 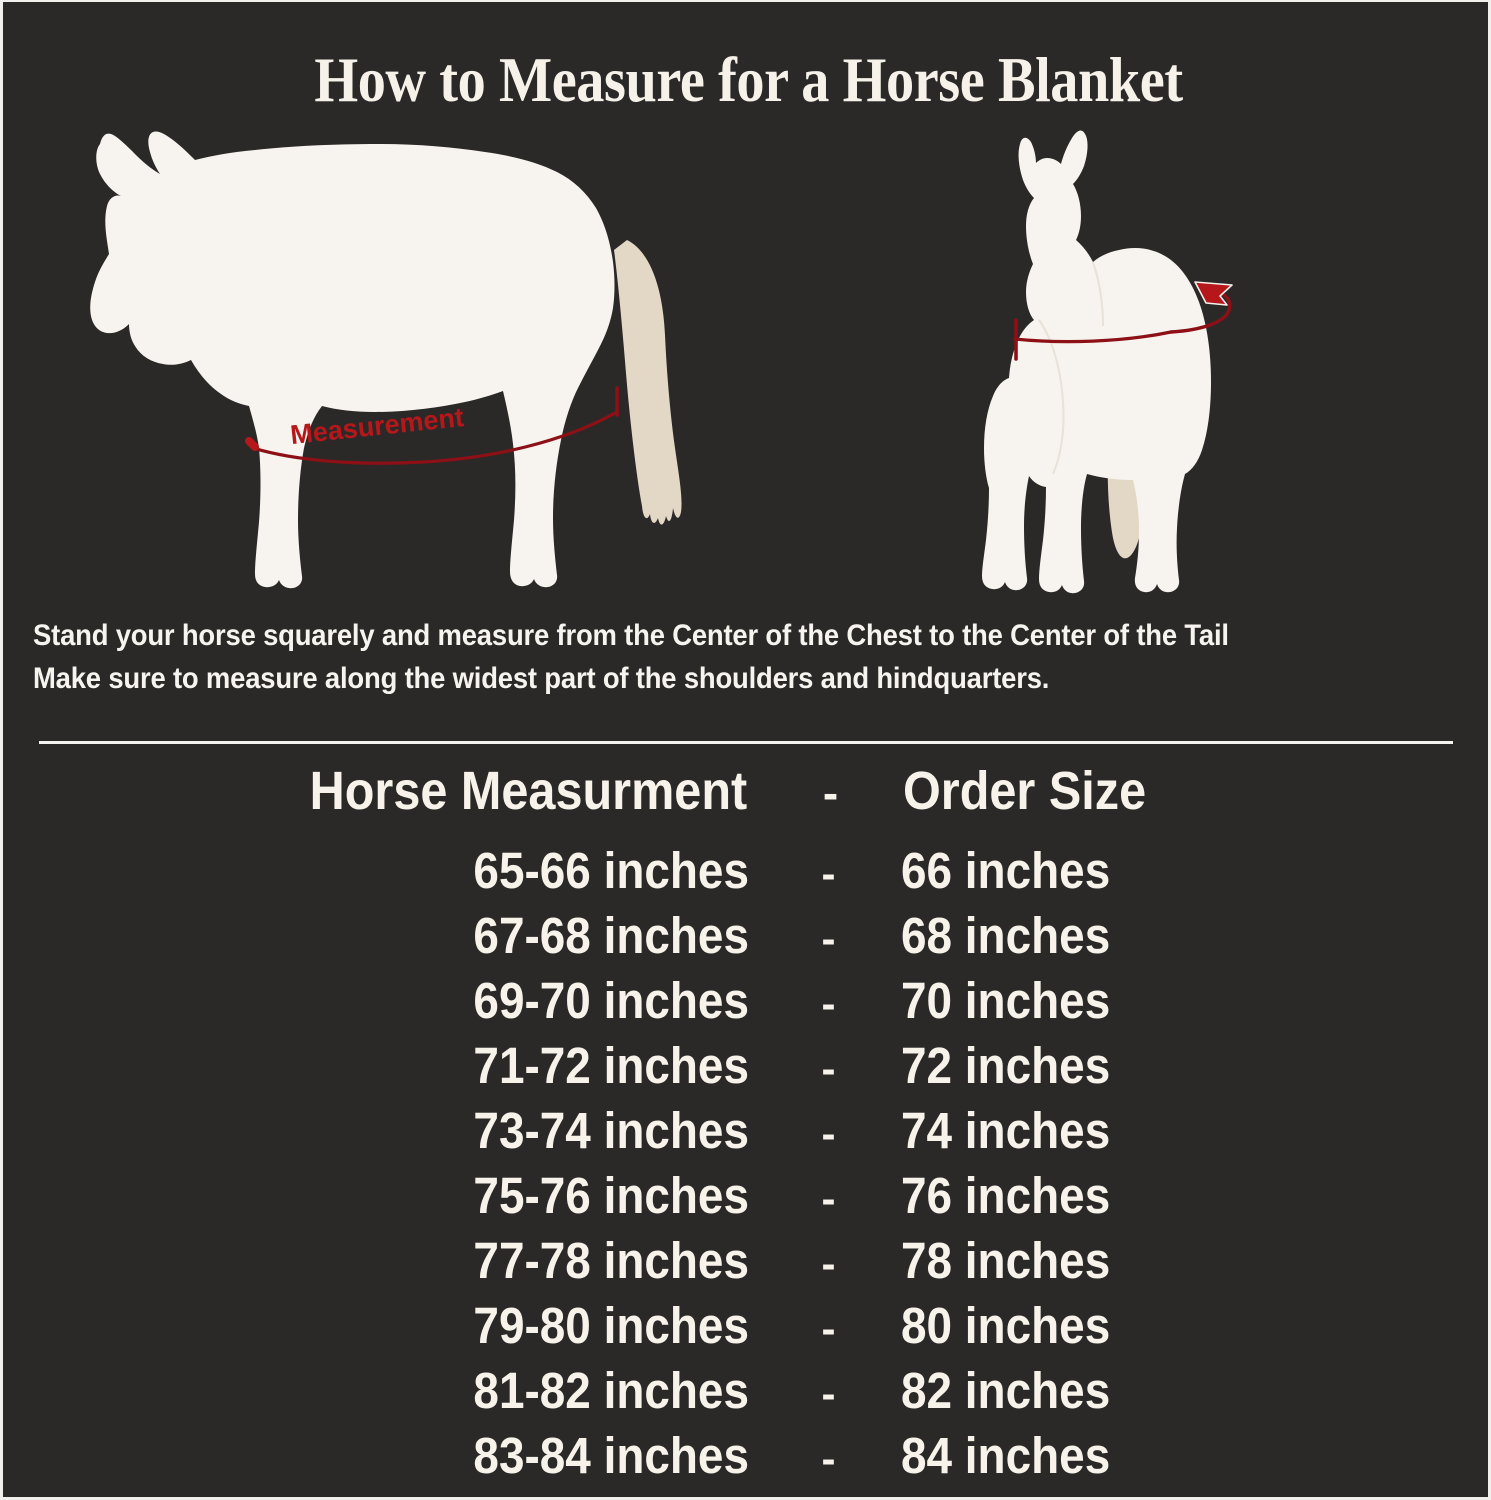 I want to click on table-row: 75-76 inches - 76 inches, so click(x=745, y=1197).